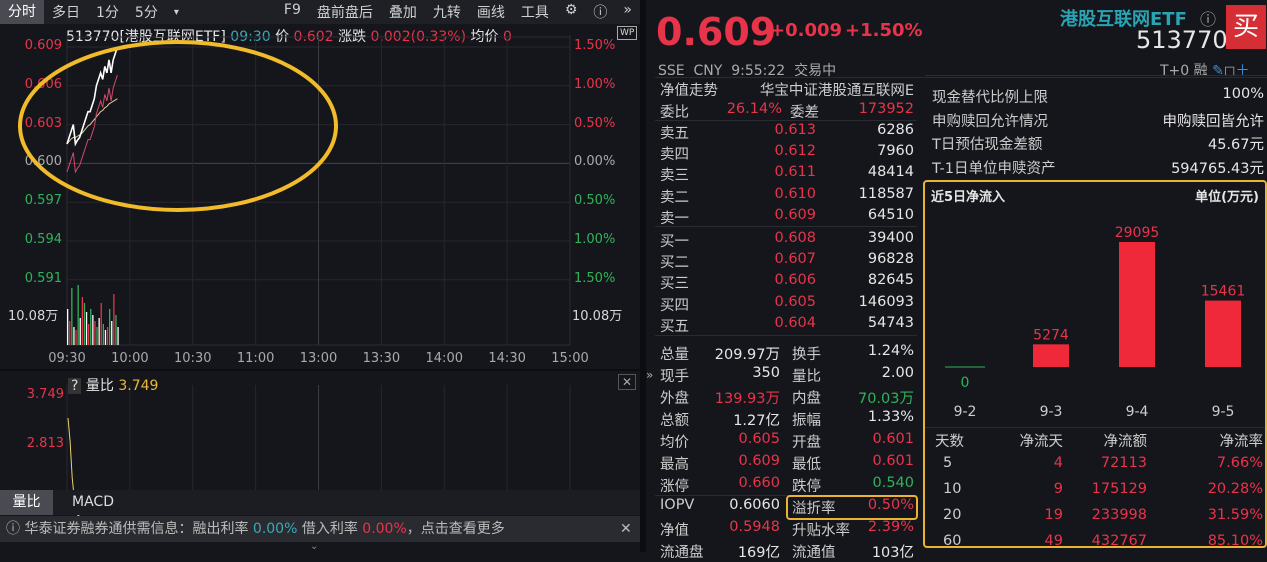 The image size is (1267, 562). I want to click on overlay-button: 叠加, so click(402, 13).